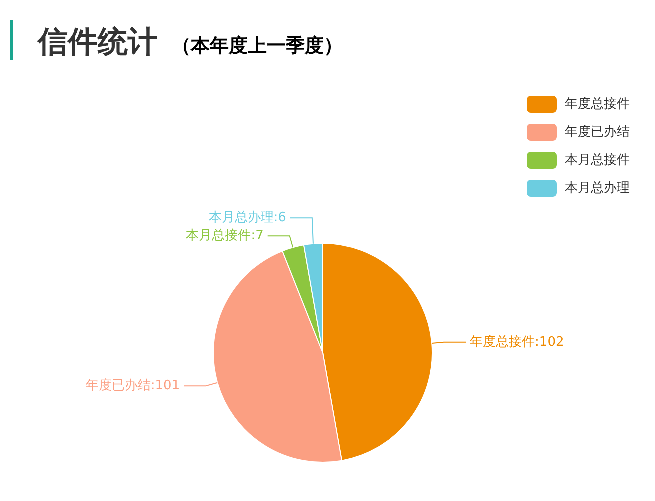  Describe the element at coordinates (247, 218) in the screenshot. I see `data-label: 本月总办理:6` at that location.